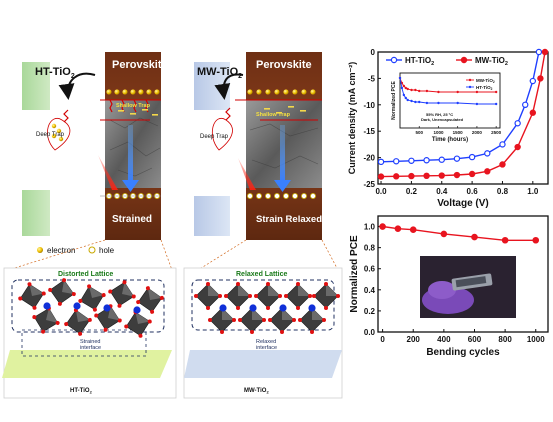 This screenshot has height=422, width=553. I want to click on bending-xtick-label: 400, so click(444, 339).